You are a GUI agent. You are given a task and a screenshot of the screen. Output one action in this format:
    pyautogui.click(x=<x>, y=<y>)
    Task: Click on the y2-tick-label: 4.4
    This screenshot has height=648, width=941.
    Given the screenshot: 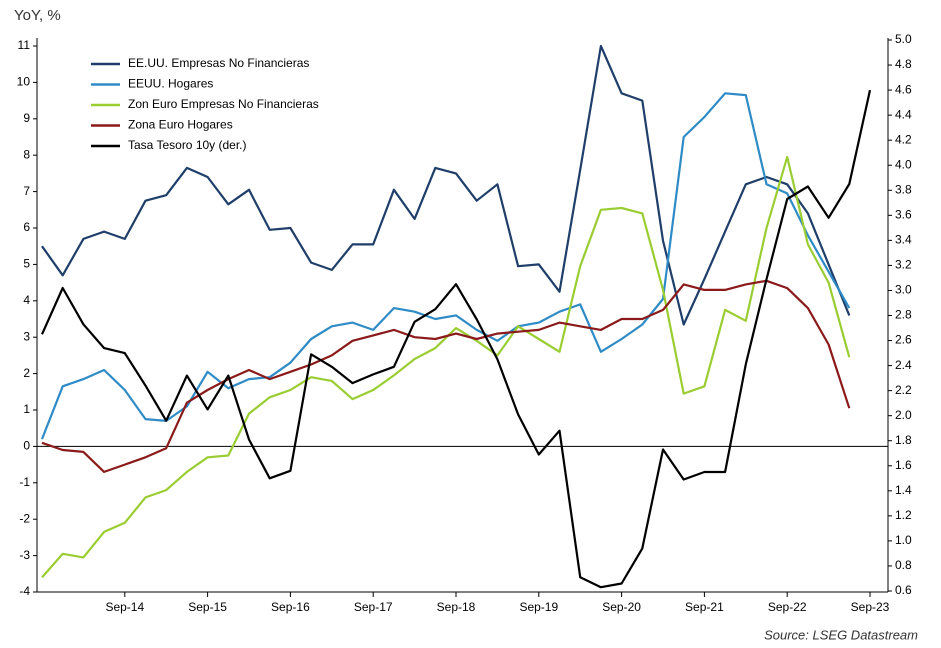 What is the action you would take?
    pyautogui.click(x=903, y=114)
    